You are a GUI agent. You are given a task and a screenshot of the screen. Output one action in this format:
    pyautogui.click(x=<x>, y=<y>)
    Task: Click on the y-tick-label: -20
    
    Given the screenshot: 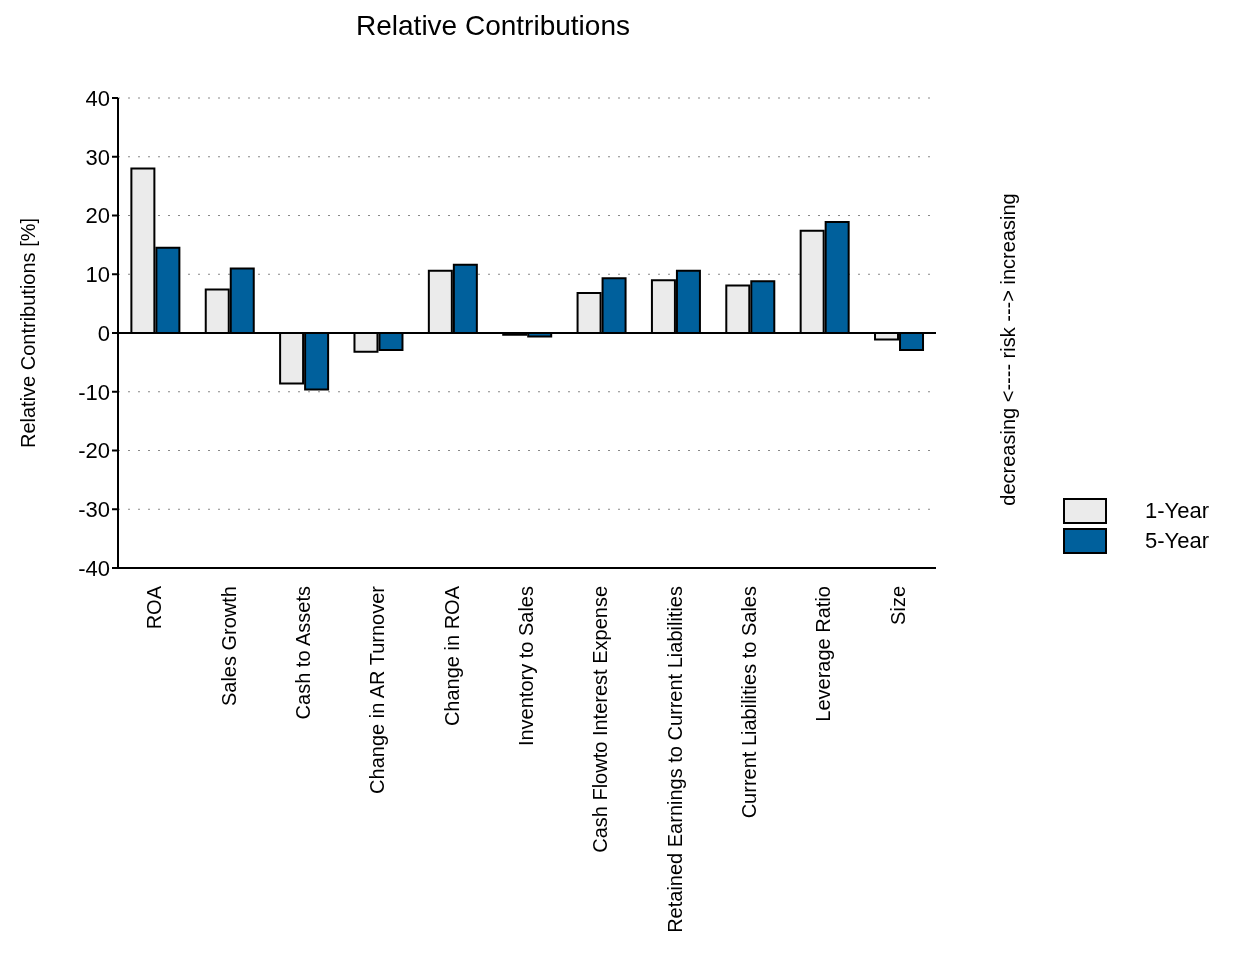 What is the action you would take?
    pyautogui.click(x=94, y=451)
    